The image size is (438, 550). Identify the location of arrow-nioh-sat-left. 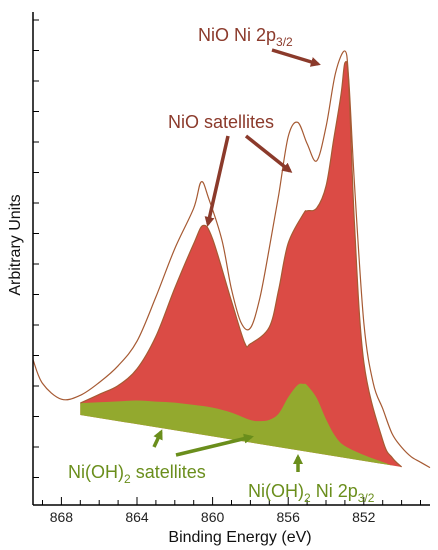
(157, 438).